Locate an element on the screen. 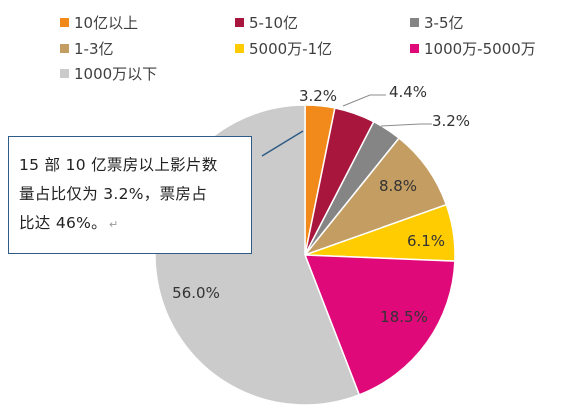 This screenshot has height=411, width=572. annotation-line: 15 部 10 亿票房以上影片数 is located at coordinates (118, 165).